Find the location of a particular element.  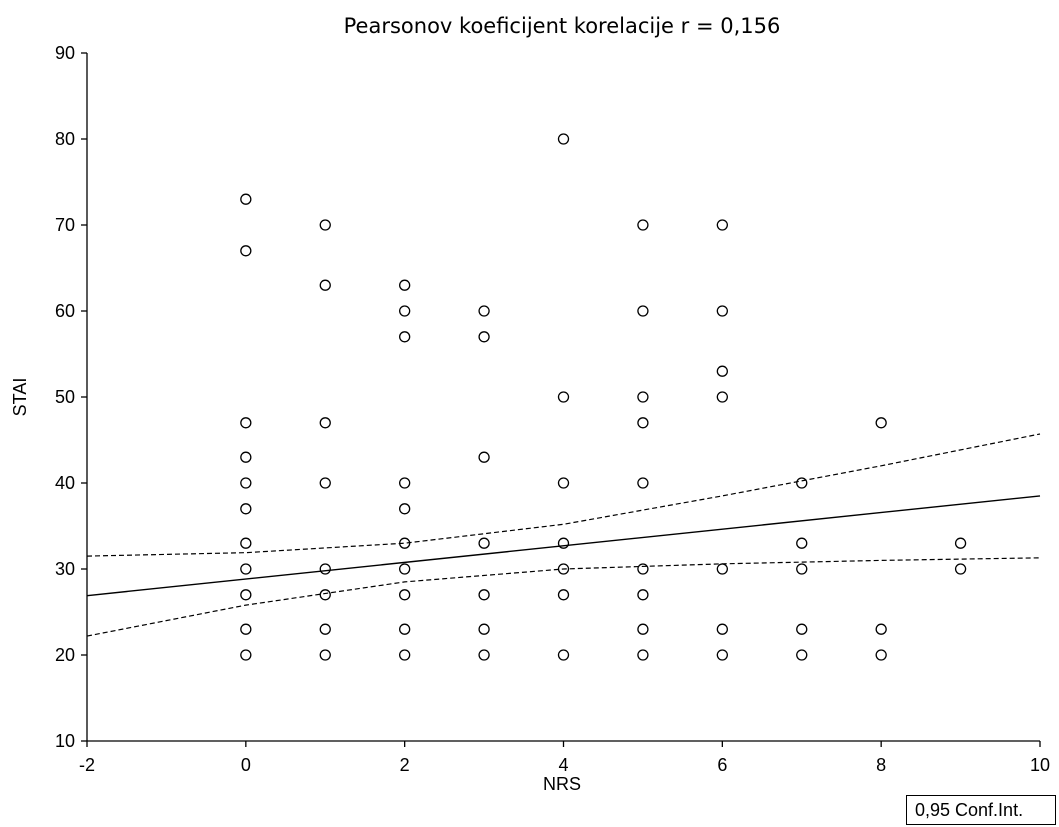

y-tick-label: 30 is located at coordinates (65, 569).